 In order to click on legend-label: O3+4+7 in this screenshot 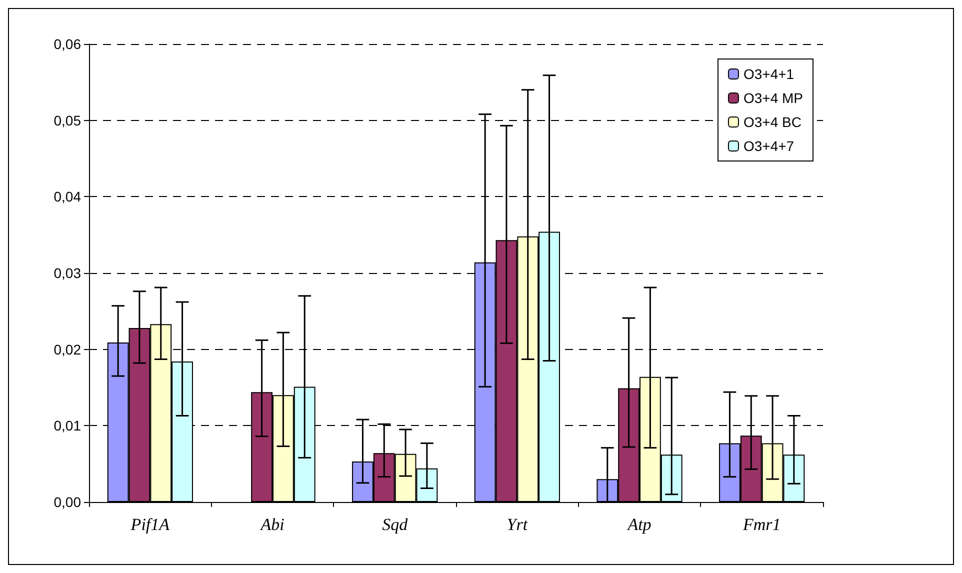, I will do `click(768, 146)`.